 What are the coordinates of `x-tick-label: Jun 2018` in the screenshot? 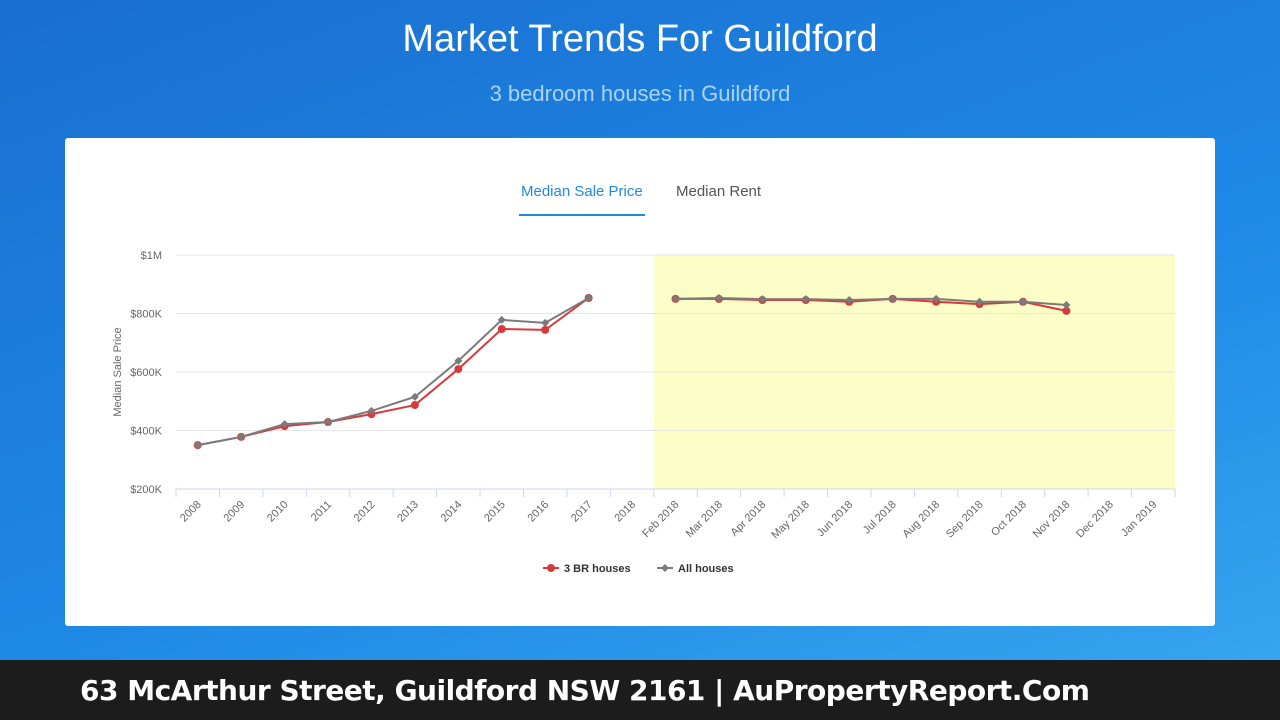 It's located at (835, 519).